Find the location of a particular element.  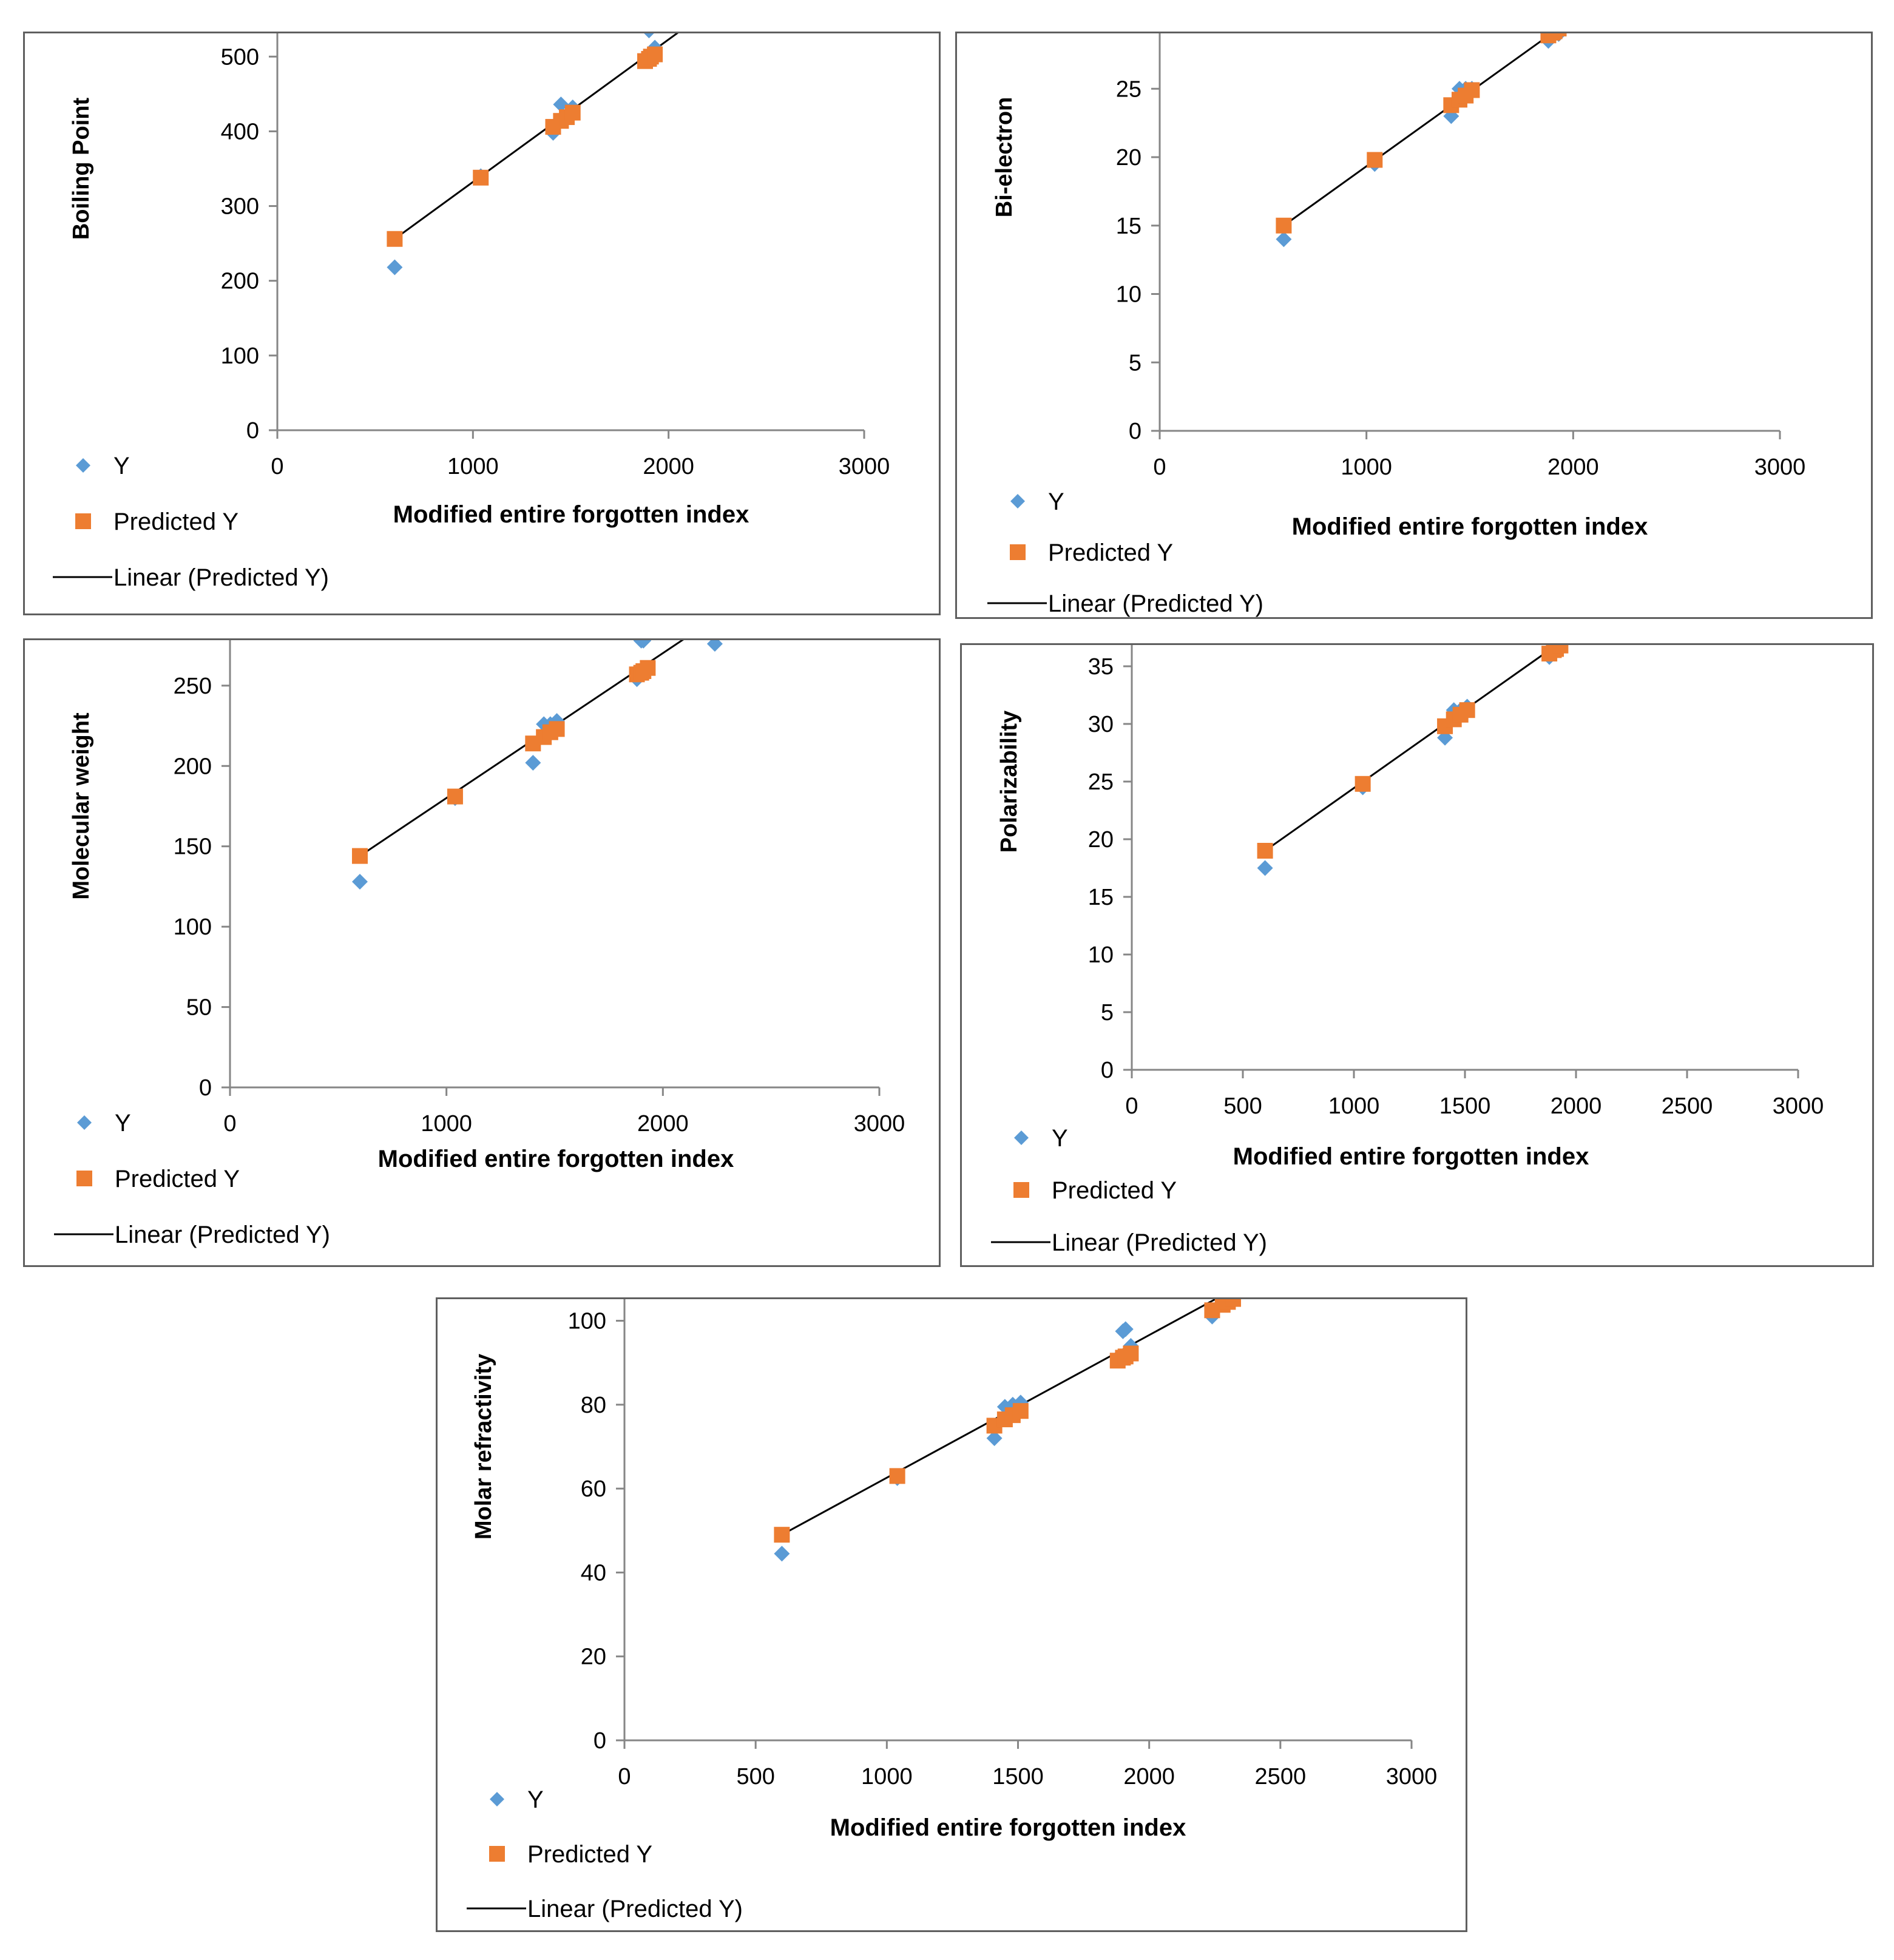

y-tick-label: 25 is located at coordinates (1101, 782).